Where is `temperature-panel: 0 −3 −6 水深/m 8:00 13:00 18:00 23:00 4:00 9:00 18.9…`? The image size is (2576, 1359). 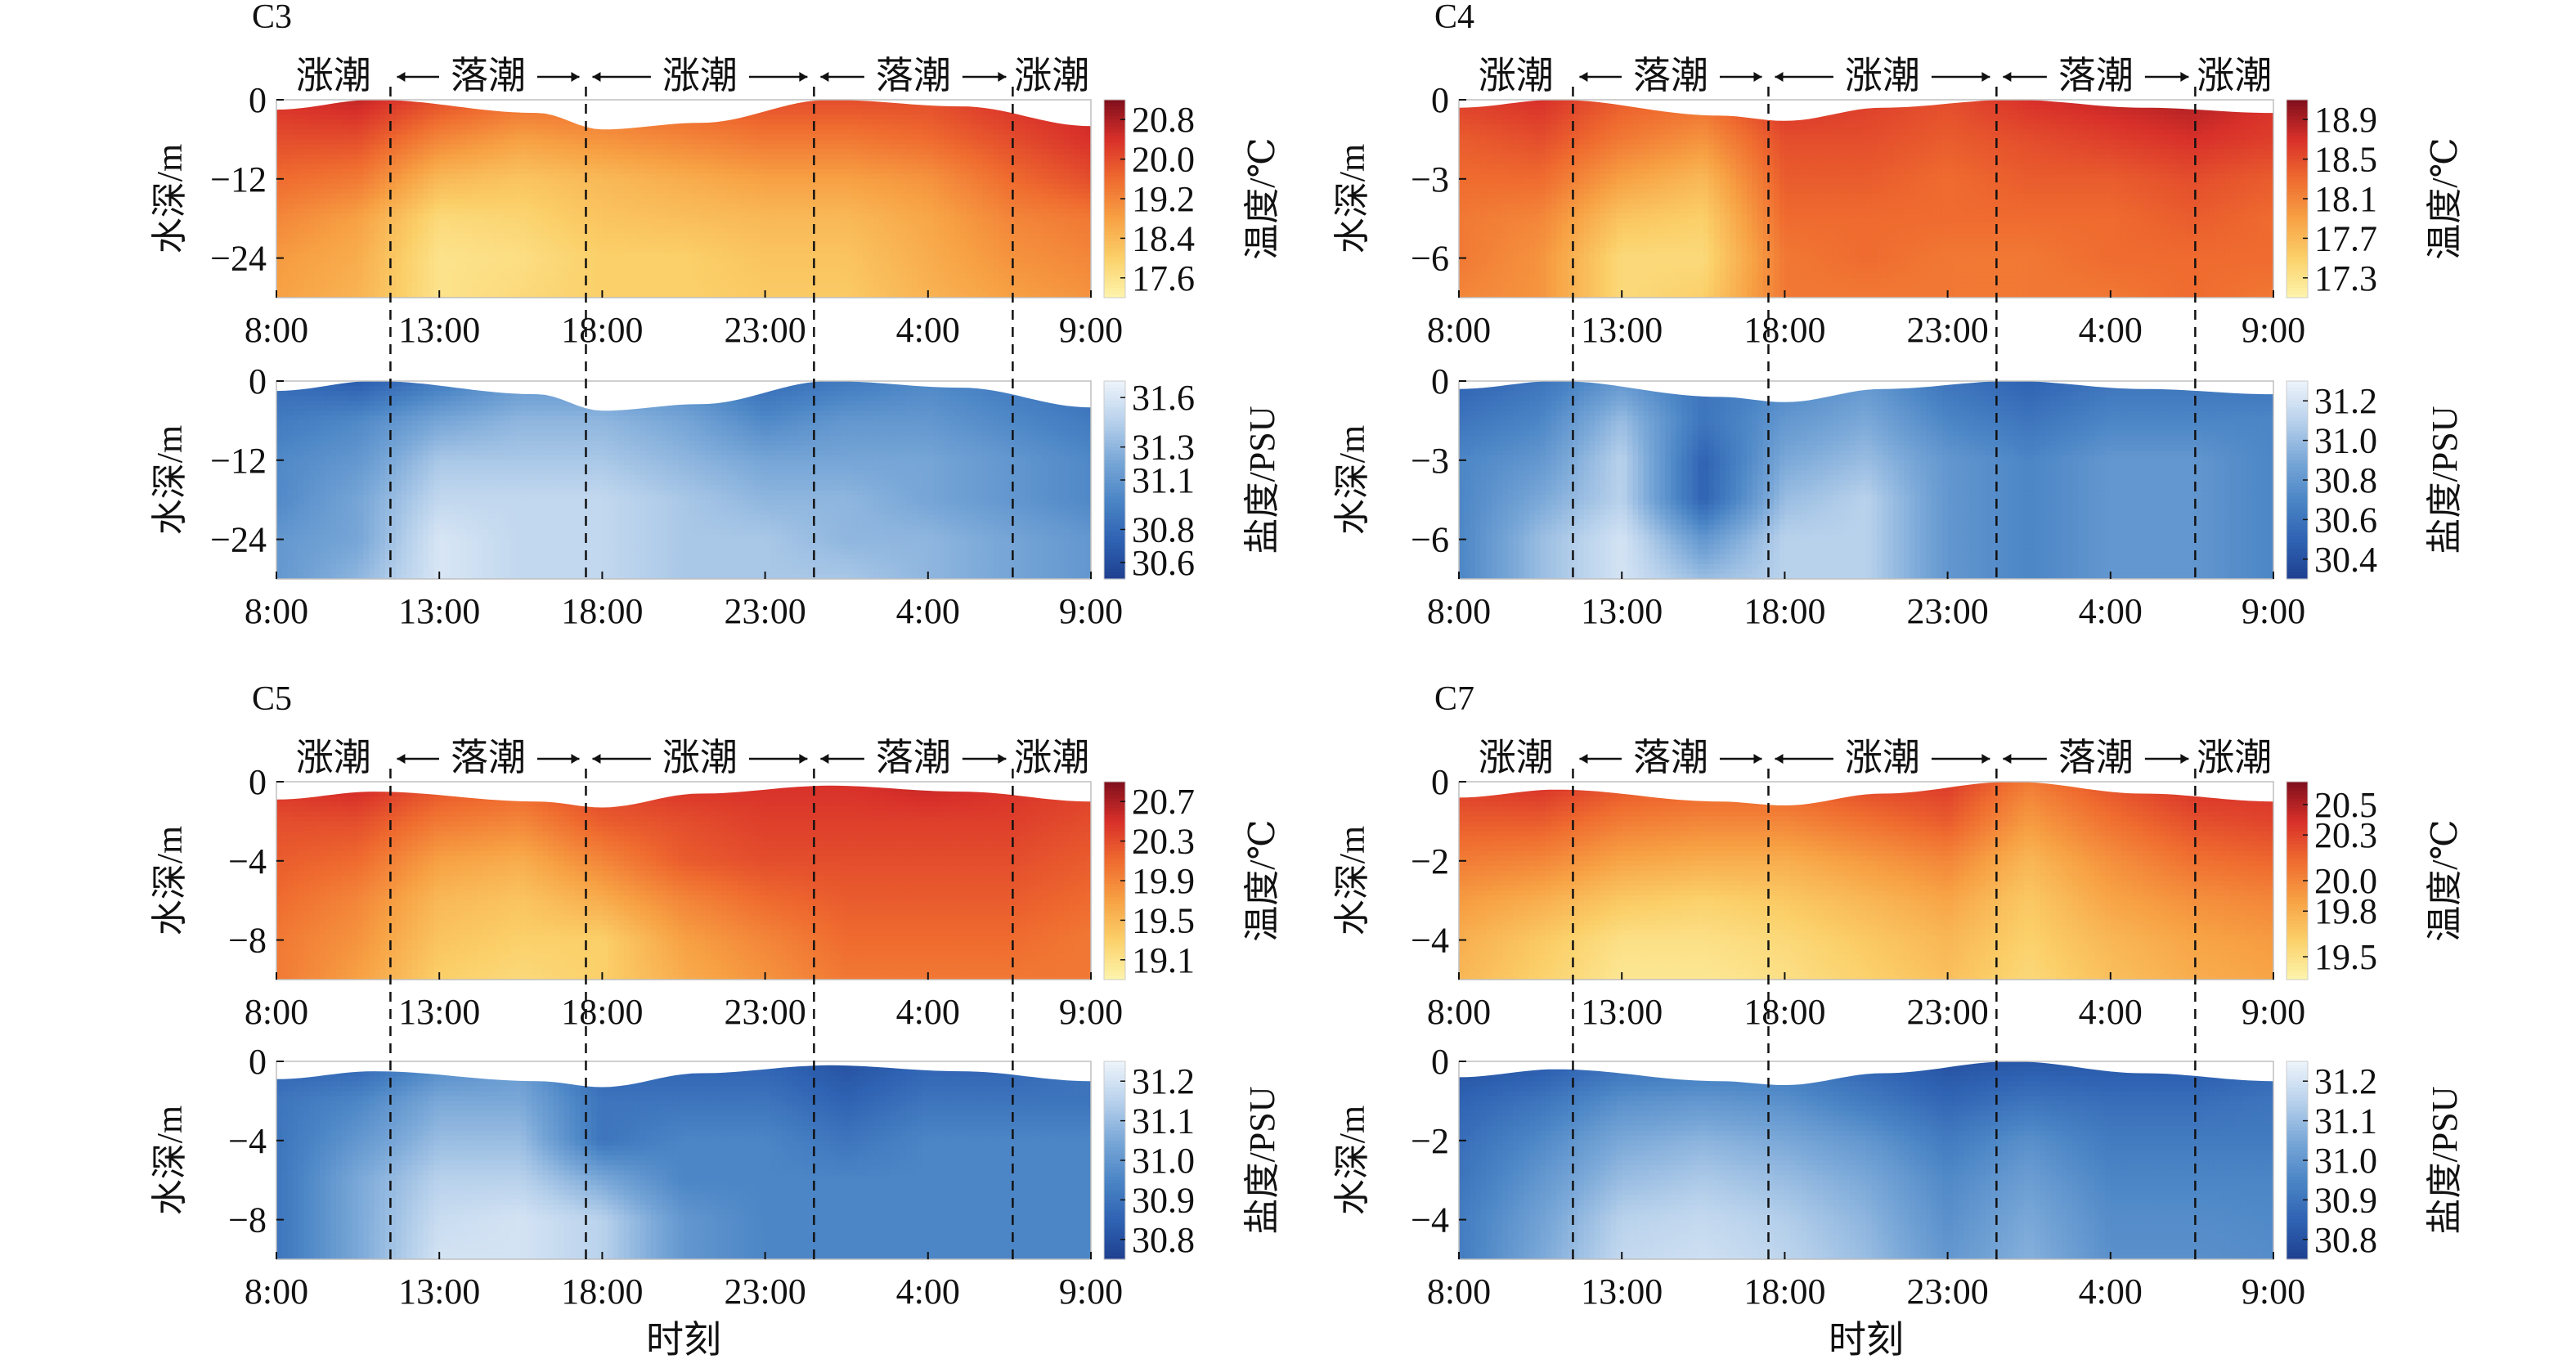
temperature-panel: 0 −3 −6 水深/m 8:00 13:00 18:00 23:00 4:00 9:00 18.9… is located at coordinates (1898, 215).